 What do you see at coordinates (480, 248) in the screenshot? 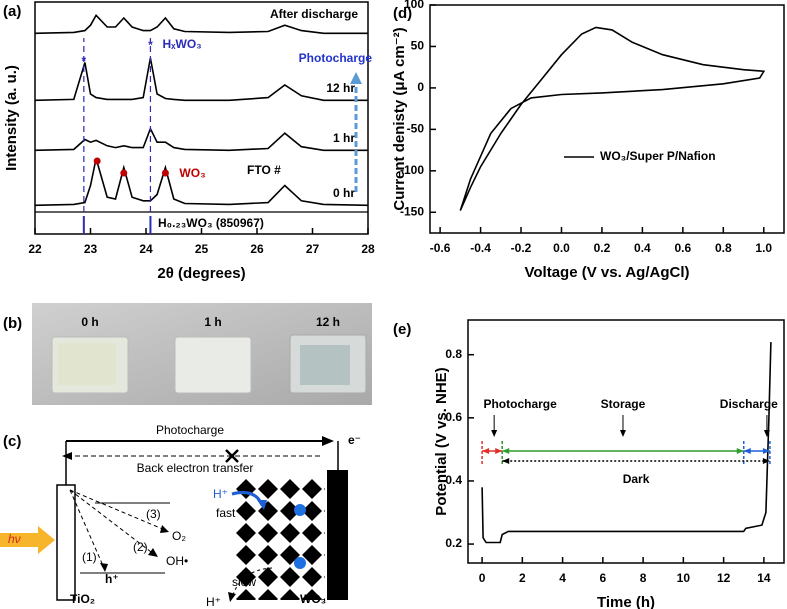
I see `x-tick-label: -0.4` at bounding box center [480, 248].